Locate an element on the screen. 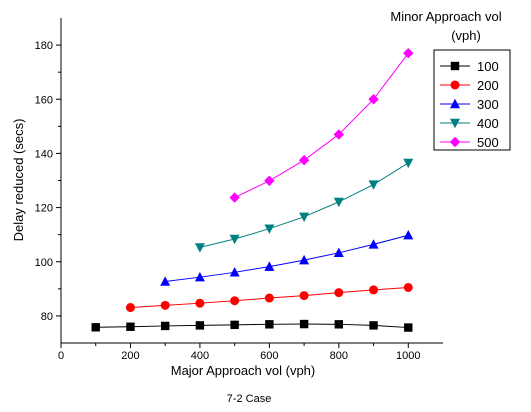 The height and width of the screenshot is (412, 531). legend-entry-400: 400 is located at coordinates (469, 123).